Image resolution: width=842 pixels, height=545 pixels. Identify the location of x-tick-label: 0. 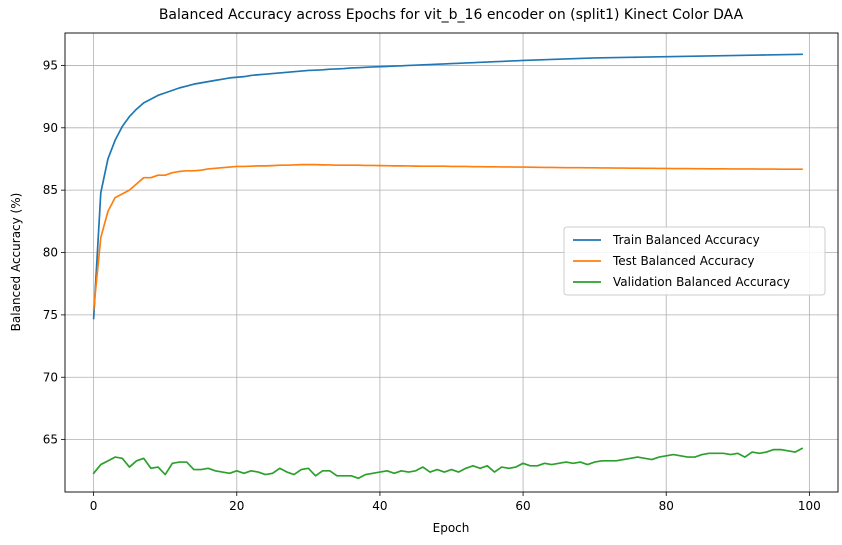
(94, 506).